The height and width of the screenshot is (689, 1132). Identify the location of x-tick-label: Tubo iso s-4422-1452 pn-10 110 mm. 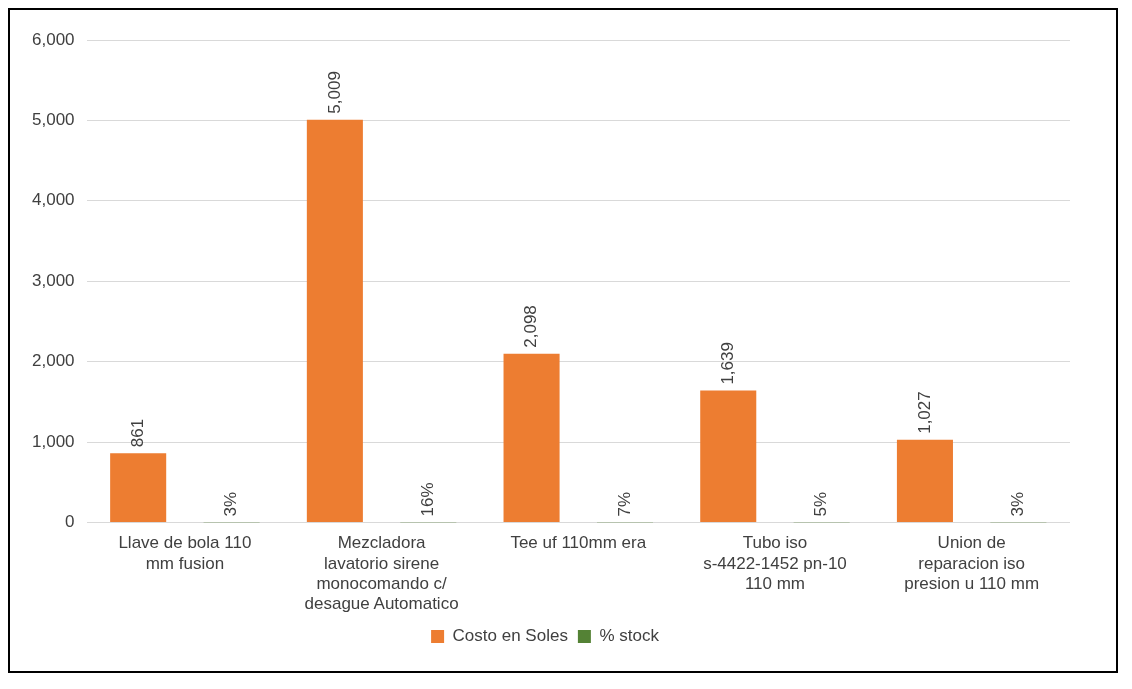
(775, 563).